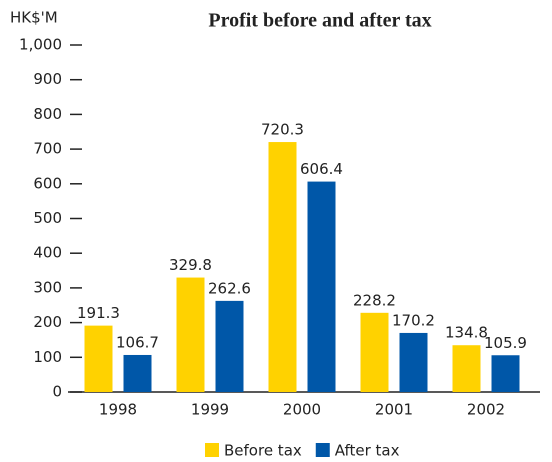 This screenshot has width=552, height=462. I want to click on value-label: 191.3, so click(98, 313).